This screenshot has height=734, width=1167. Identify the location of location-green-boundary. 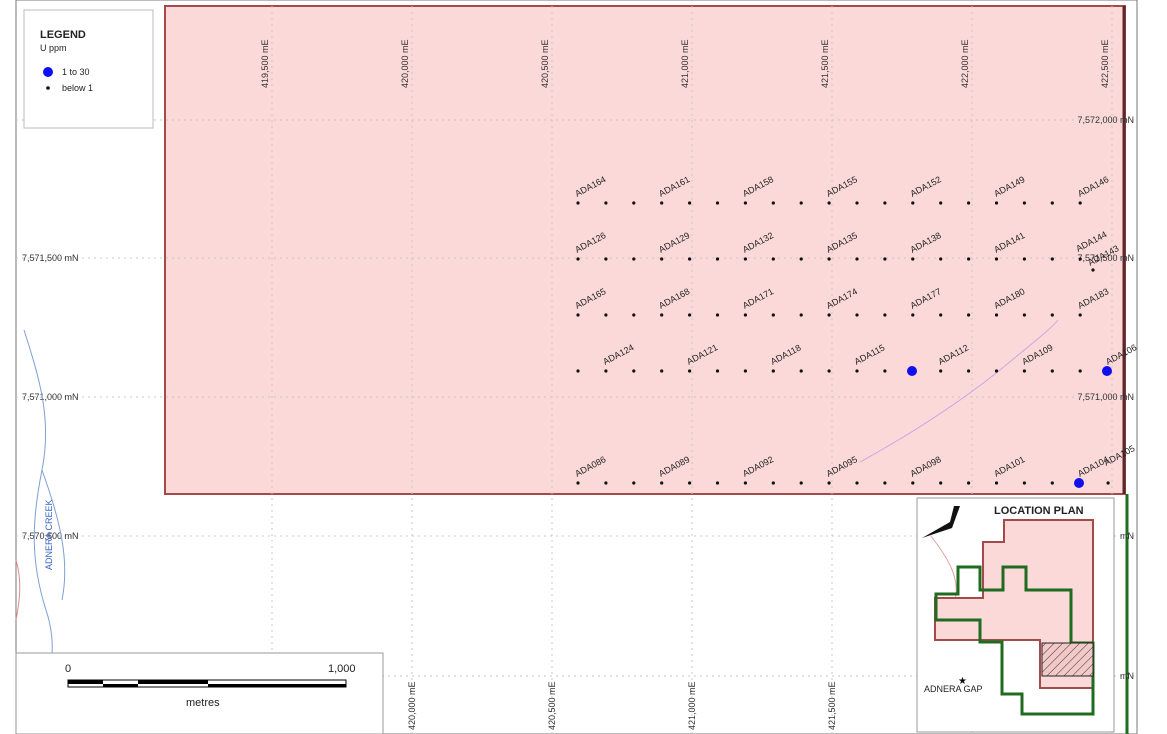
(1014, 640).